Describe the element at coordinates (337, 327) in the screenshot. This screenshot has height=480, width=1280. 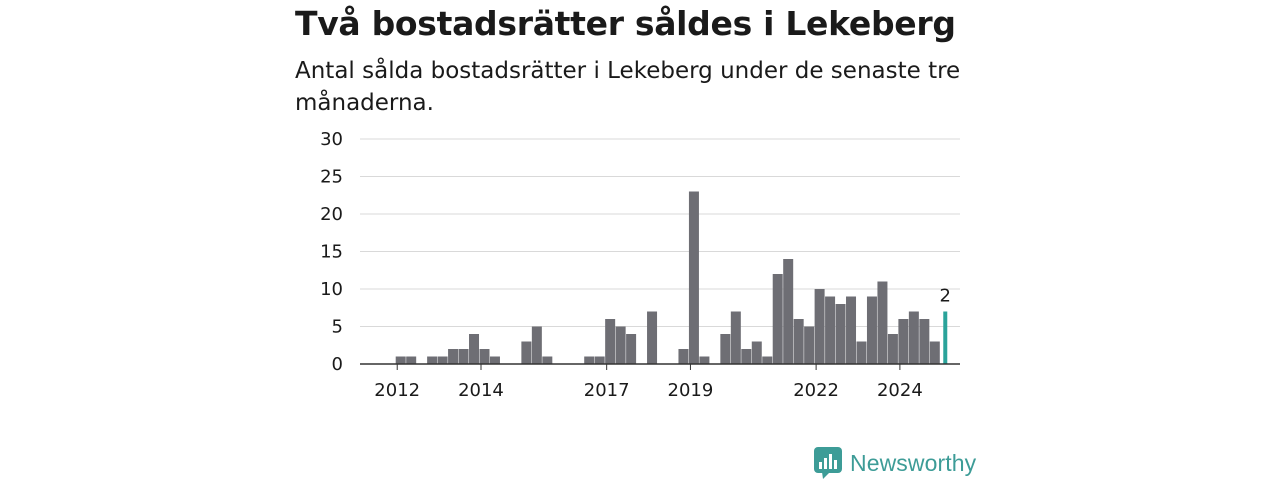
I see `y-tick-label: 5` at that location.